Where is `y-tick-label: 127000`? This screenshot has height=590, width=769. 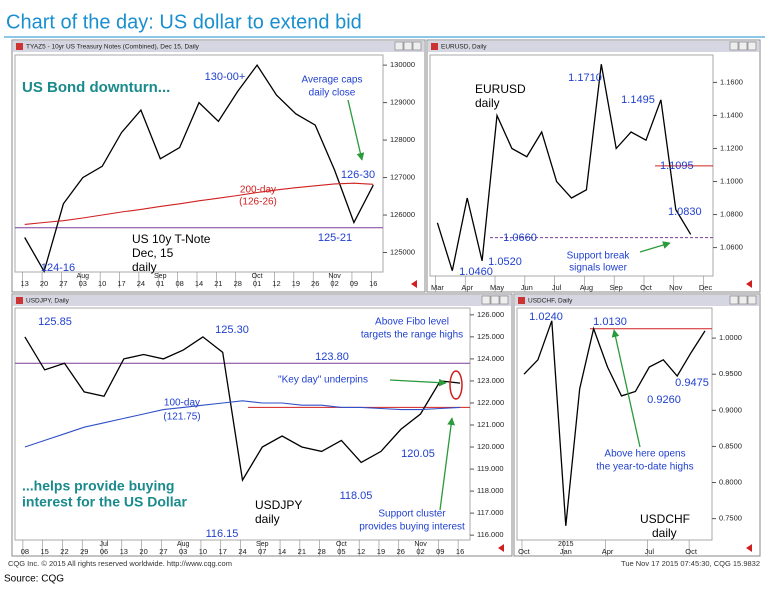 y-tick-label: 127000 is located at coordinates (402, 177).